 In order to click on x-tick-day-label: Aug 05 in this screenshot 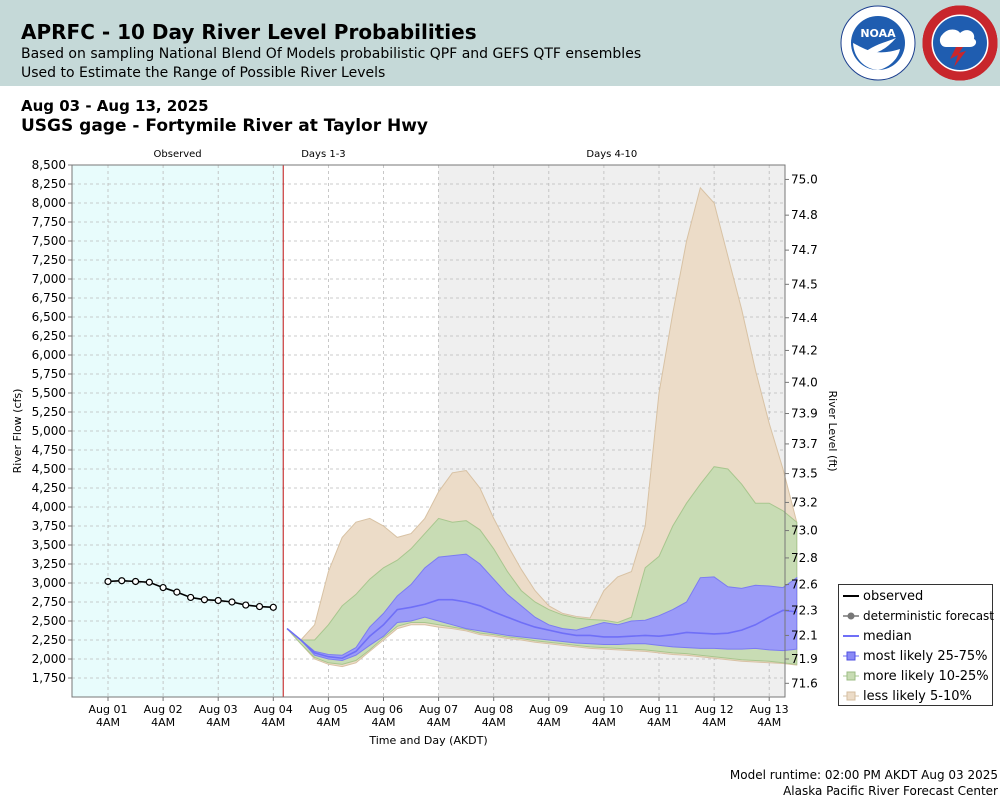, I will do `click(328, 709)`.